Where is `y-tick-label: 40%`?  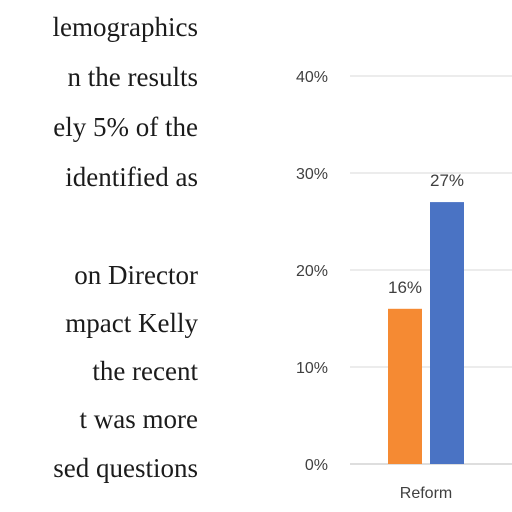 y-tick-label: 40% is located at coordinates (312, 77).